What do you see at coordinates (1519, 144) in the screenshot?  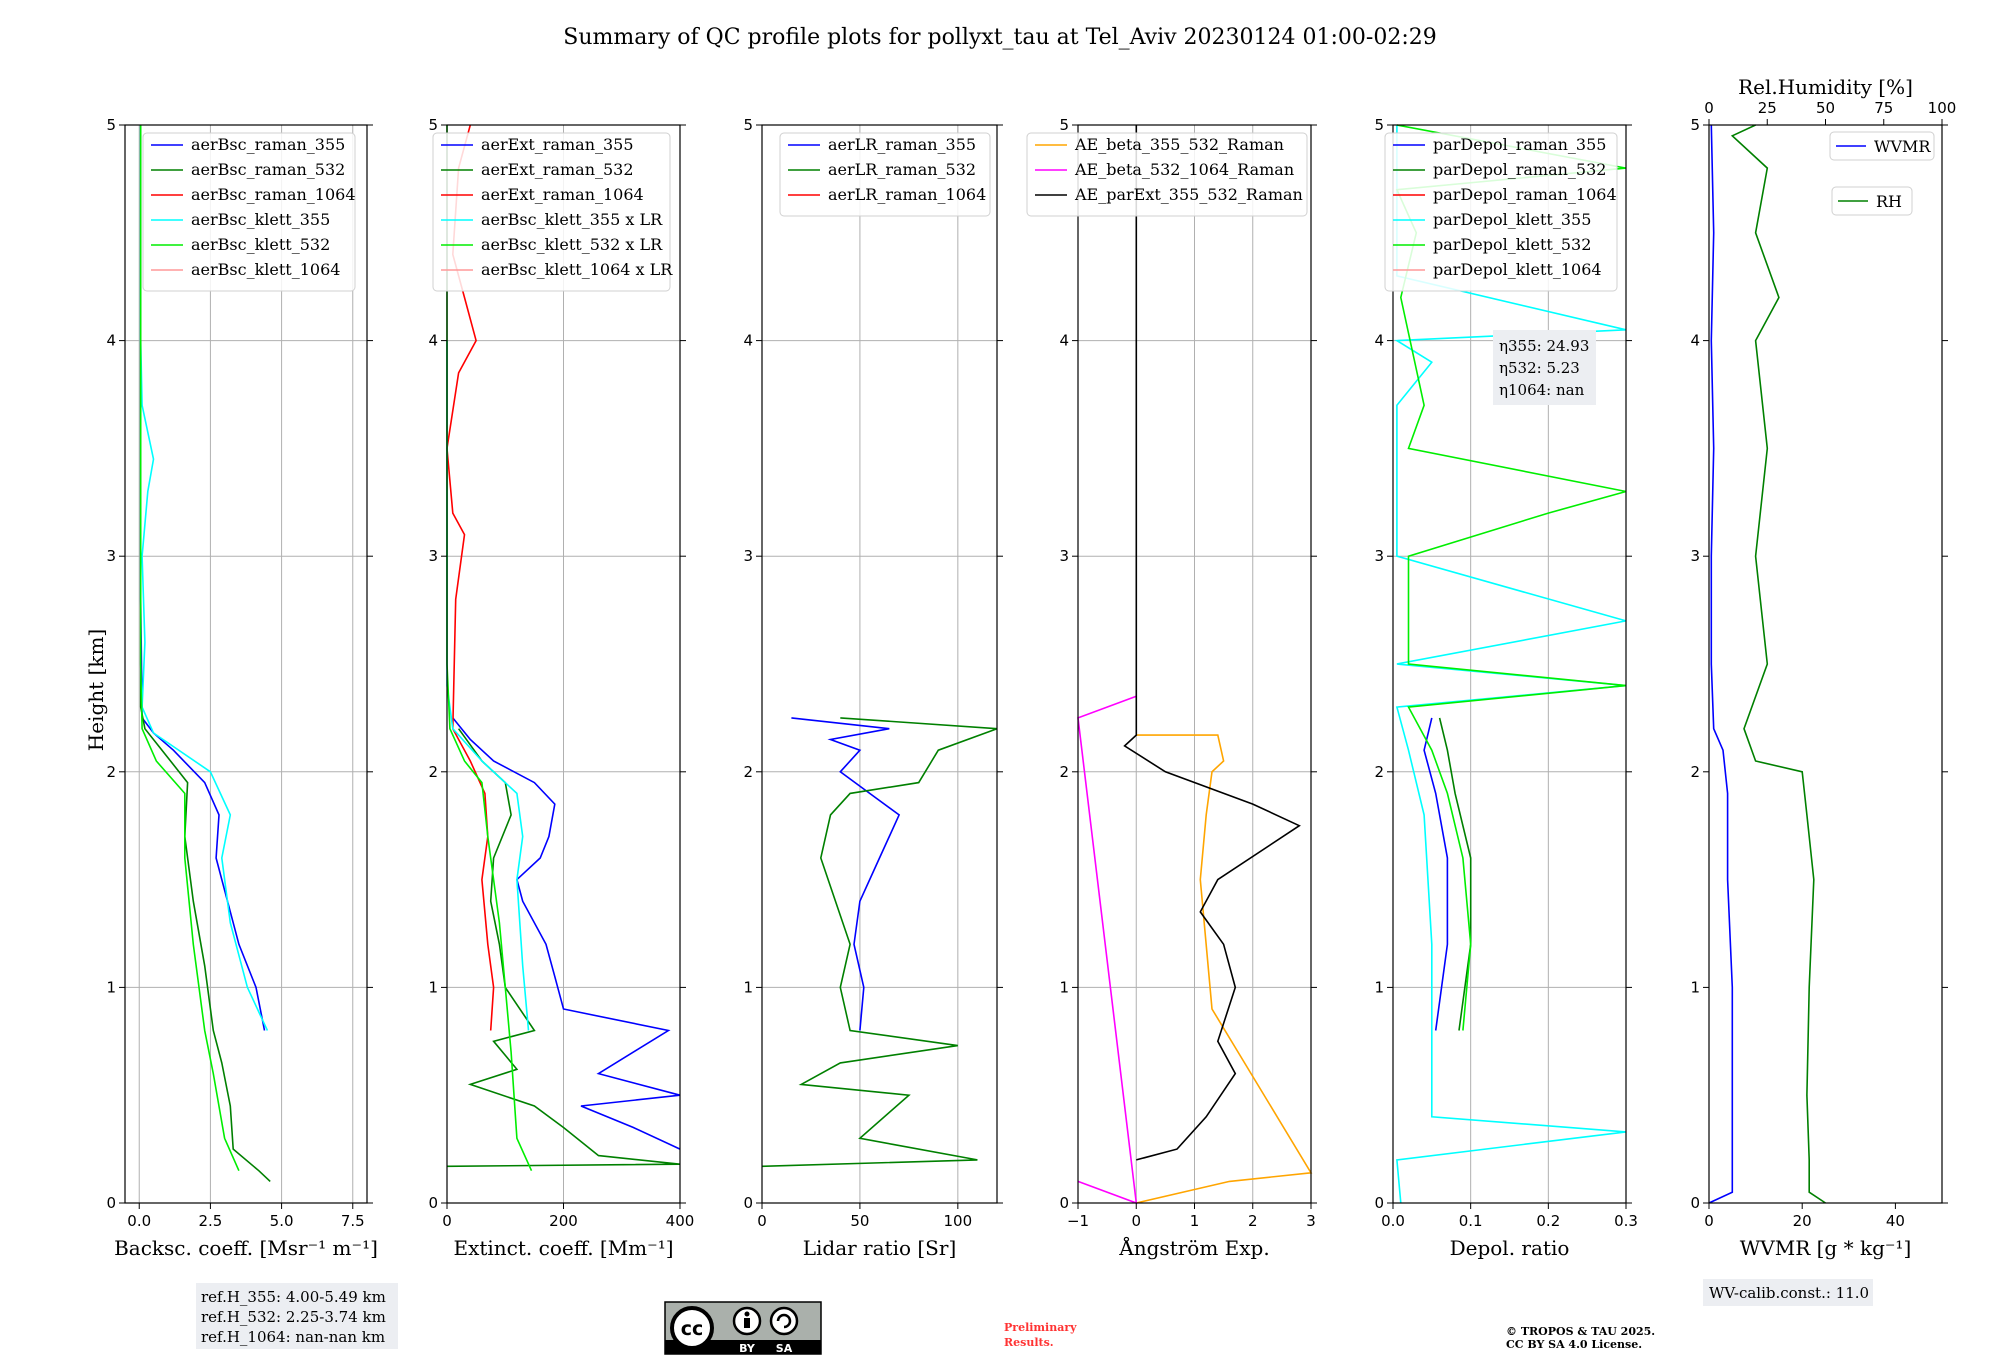 I see `legend-entry: parDepol_raman_355` at bounding box center [1519, 144].